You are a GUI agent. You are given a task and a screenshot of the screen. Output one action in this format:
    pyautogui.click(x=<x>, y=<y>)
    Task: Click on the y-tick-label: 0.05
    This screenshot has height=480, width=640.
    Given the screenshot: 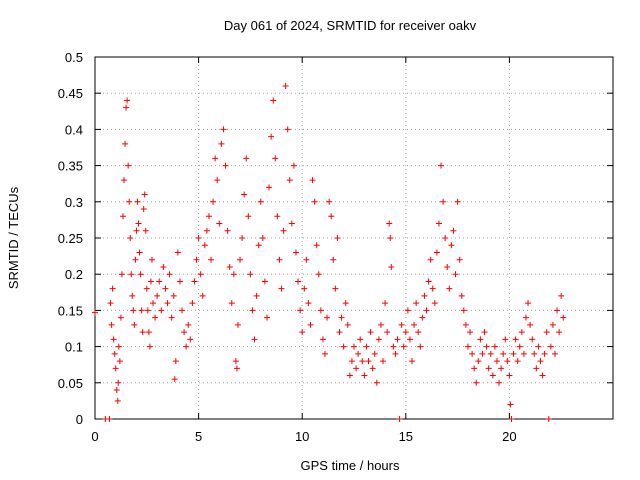 What is the action you would take?
    pyautogui.click(x=70, y=383)
    